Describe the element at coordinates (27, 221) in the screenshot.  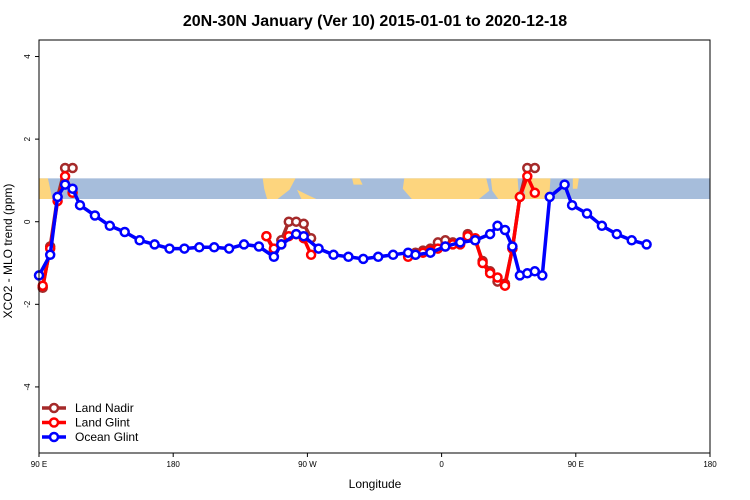
I see `y-tick-label: 0` at that location.